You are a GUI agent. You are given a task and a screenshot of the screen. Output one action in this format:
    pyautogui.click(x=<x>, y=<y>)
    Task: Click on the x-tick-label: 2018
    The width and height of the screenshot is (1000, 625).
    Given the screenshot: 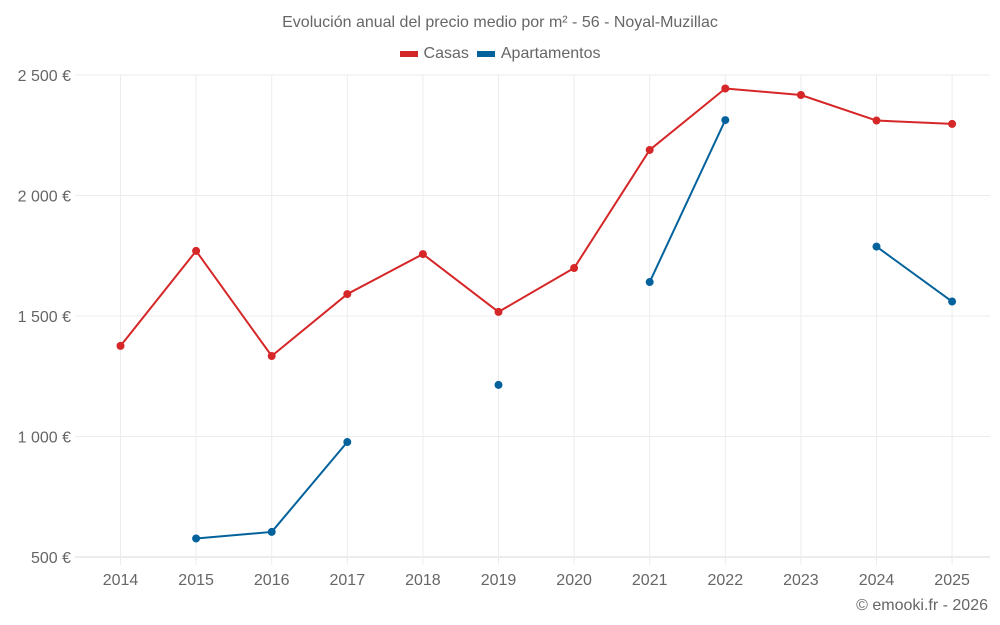 What is the action you would take?
    pyautogui.click(x=423, y=580)
    